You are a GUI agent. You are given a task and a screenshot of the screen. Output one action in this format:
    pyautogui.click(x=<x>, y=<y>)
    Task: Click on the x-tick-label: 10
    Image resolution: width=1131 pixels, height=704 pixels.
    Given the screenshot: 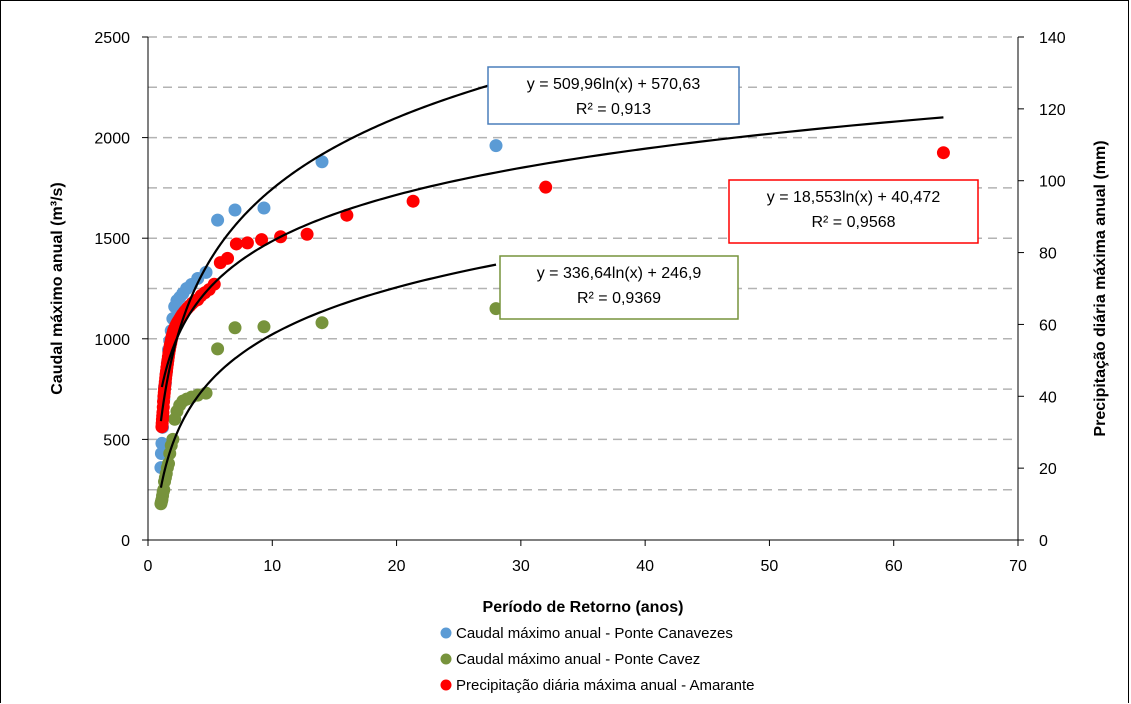 What is the action you would take?
    pyautogui.click(x=272, y=566)
    